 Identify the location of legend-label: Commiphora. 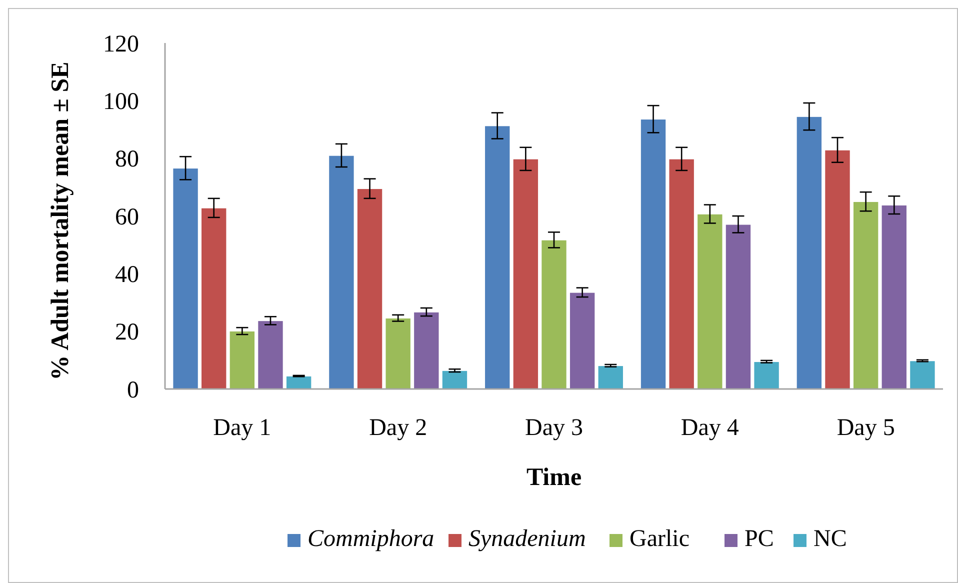
(371, 539).